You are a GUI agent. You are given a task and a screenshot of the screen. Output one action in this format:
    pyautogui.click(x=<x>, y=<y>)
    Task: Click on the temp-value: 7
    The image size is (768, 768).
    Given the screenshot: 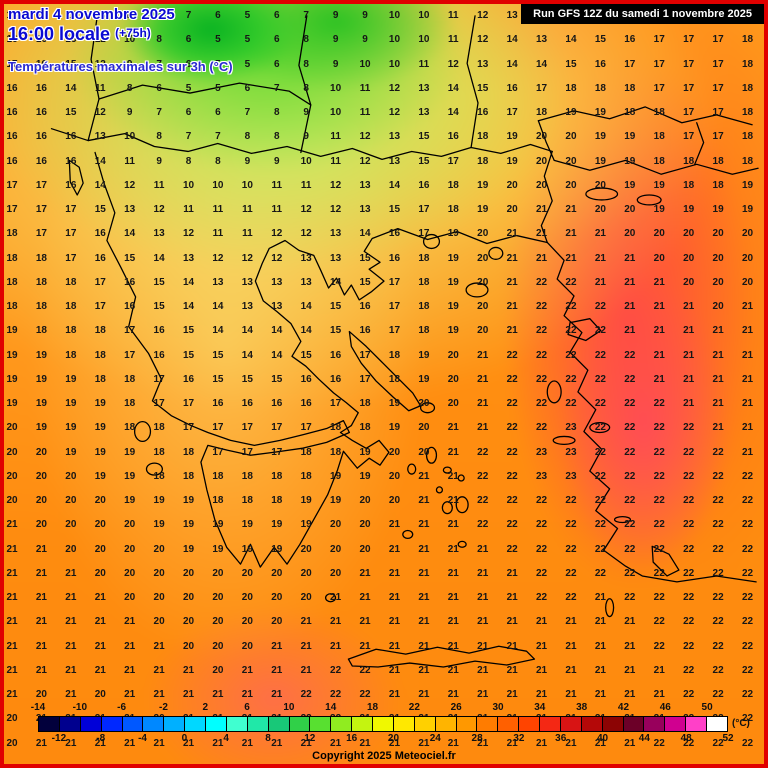 What is the action you would take?
    pyautogui.click(x=159, y=112)
    